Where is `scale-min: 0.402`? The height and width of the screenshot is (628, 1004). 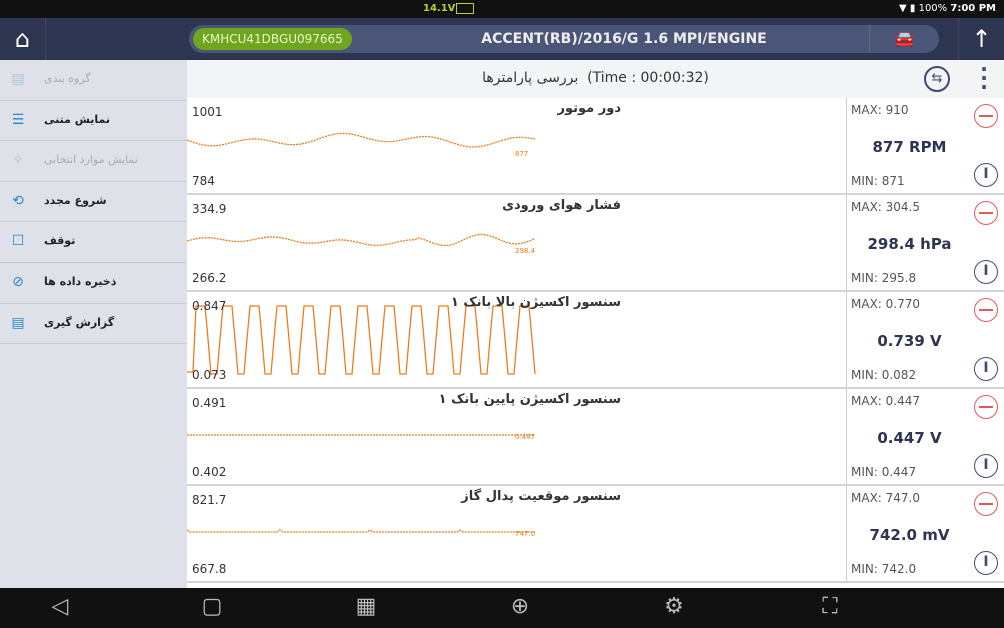 scale-min: 0.402 is located at coordinates (209, 472).